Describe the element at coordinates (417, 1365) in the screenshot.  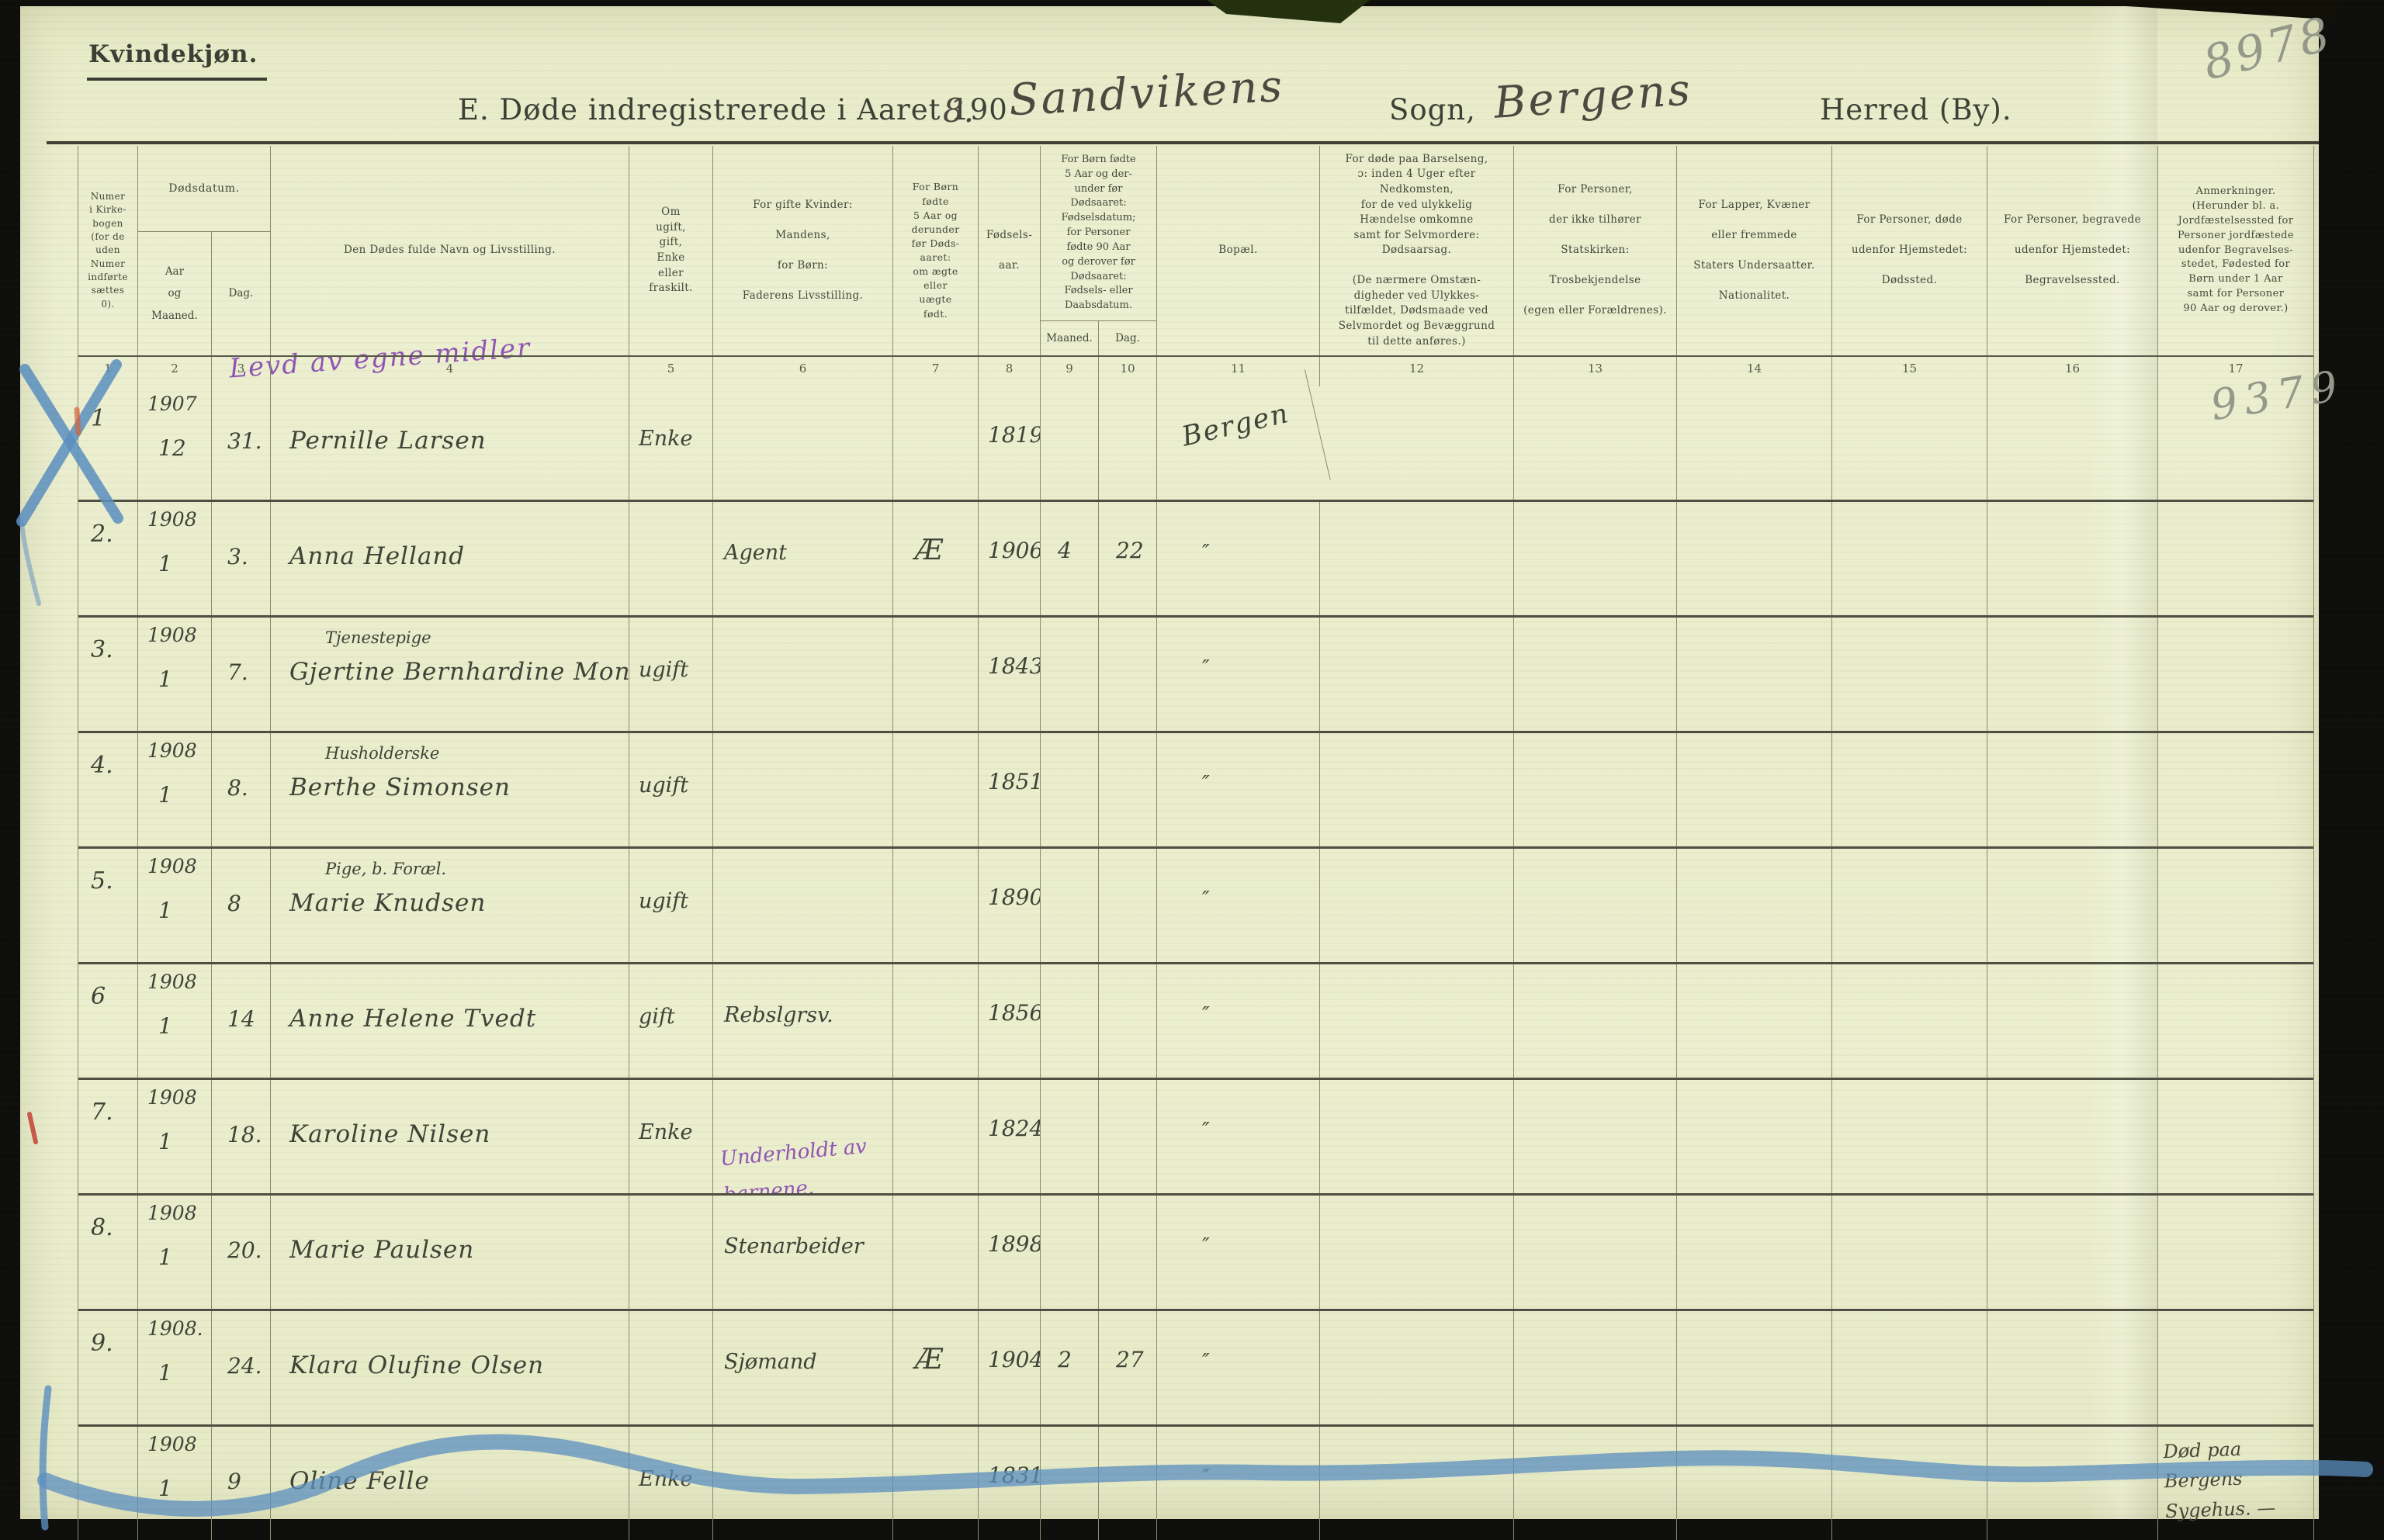
I see `full-name: Klara Olufine Olsen` at that location.